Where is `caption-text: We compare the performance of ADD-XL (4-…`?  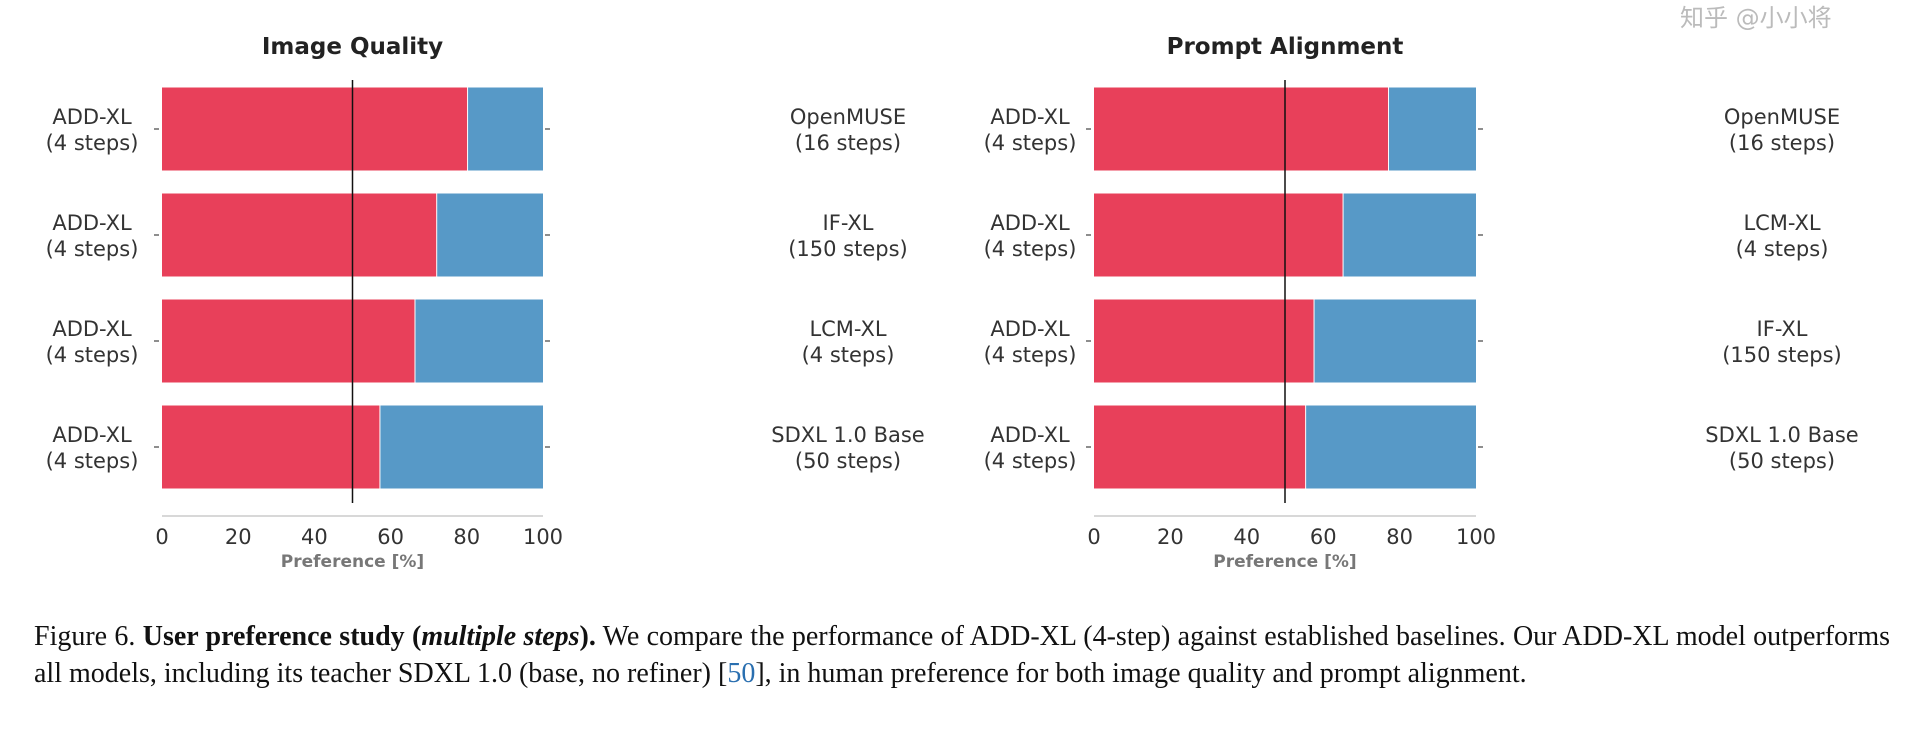 caption-text: We compare the performance of ADD-XL (4-… is located at coordinates (962, 655).